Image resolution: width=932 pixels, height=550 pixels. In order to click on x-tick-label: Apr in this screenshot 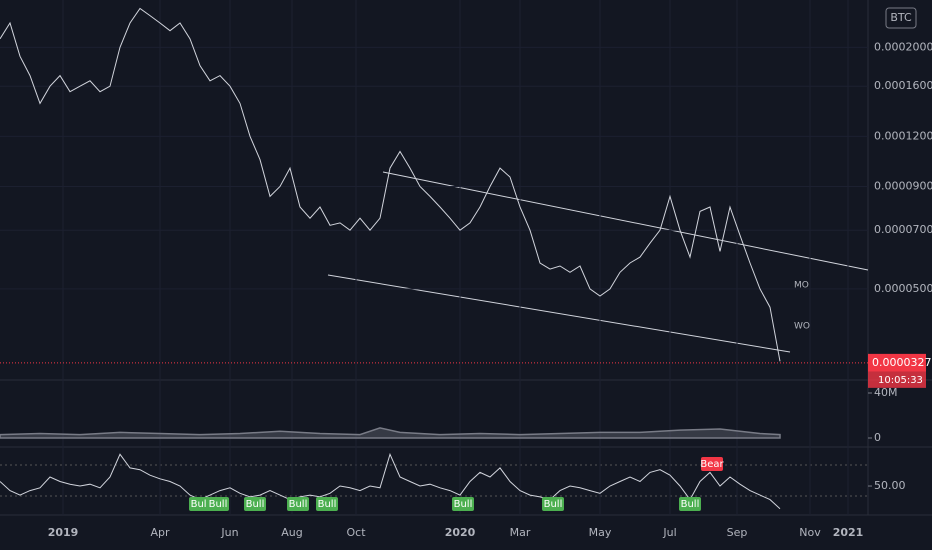, I will do `click(160, 532)`.